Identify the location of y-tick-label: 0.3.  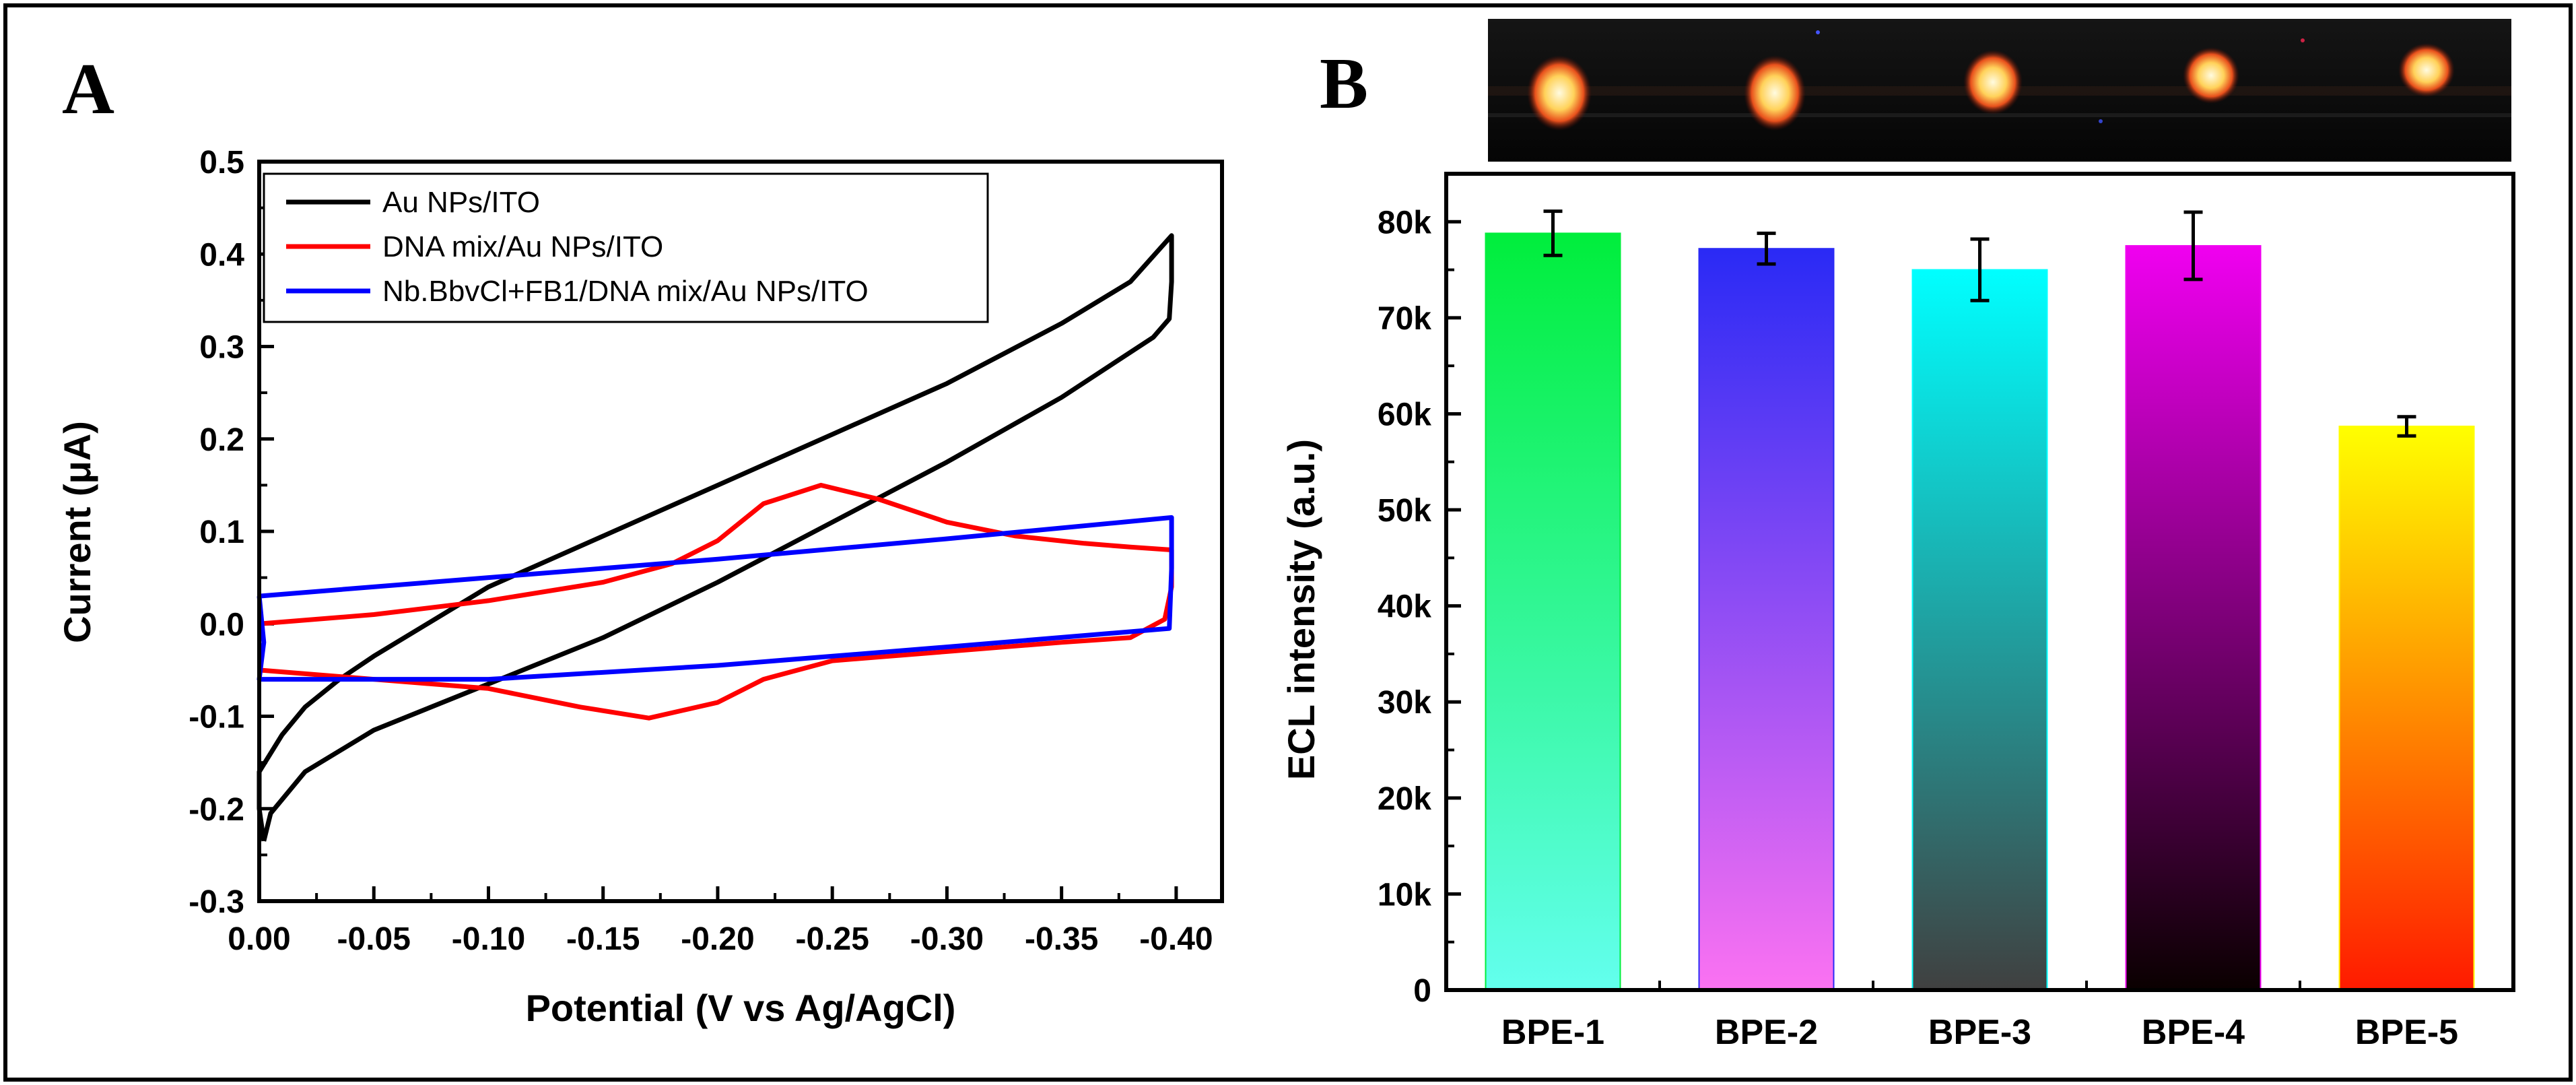
(221, 348).